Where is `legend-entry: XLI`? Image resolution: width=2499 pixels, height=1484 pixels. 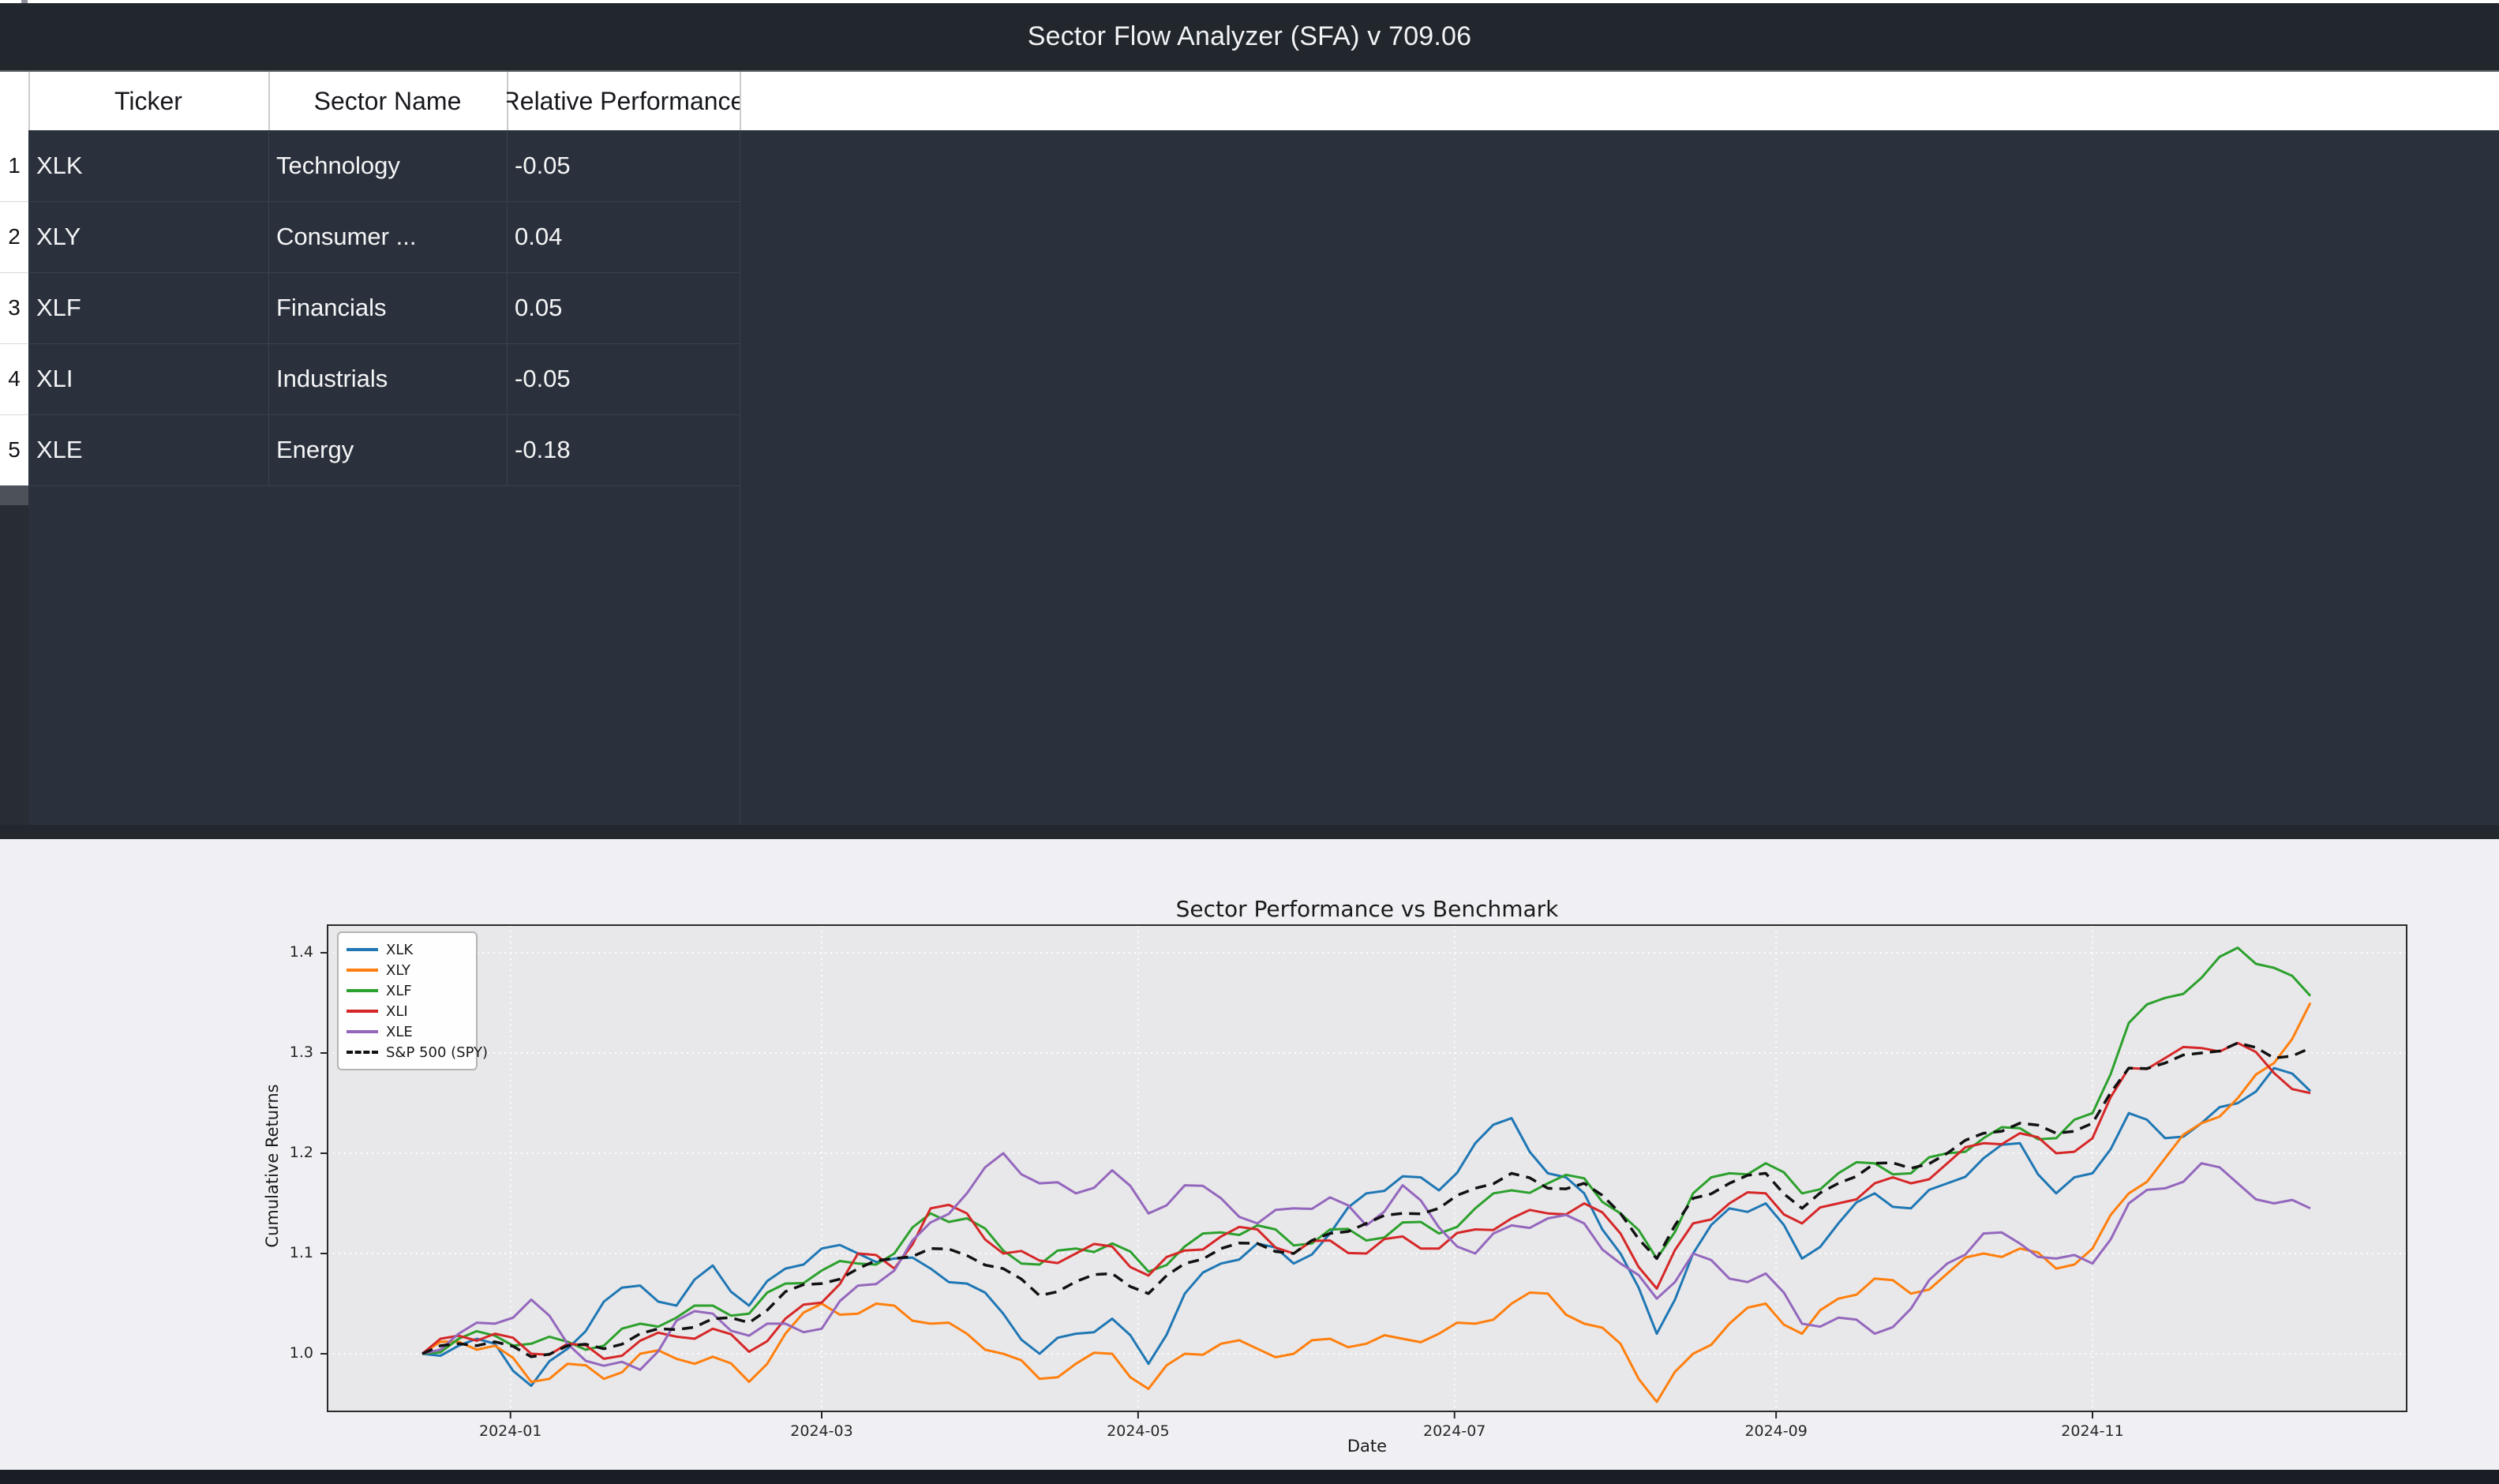
legend-entry: XLI is located at coordinates (407, 1011).